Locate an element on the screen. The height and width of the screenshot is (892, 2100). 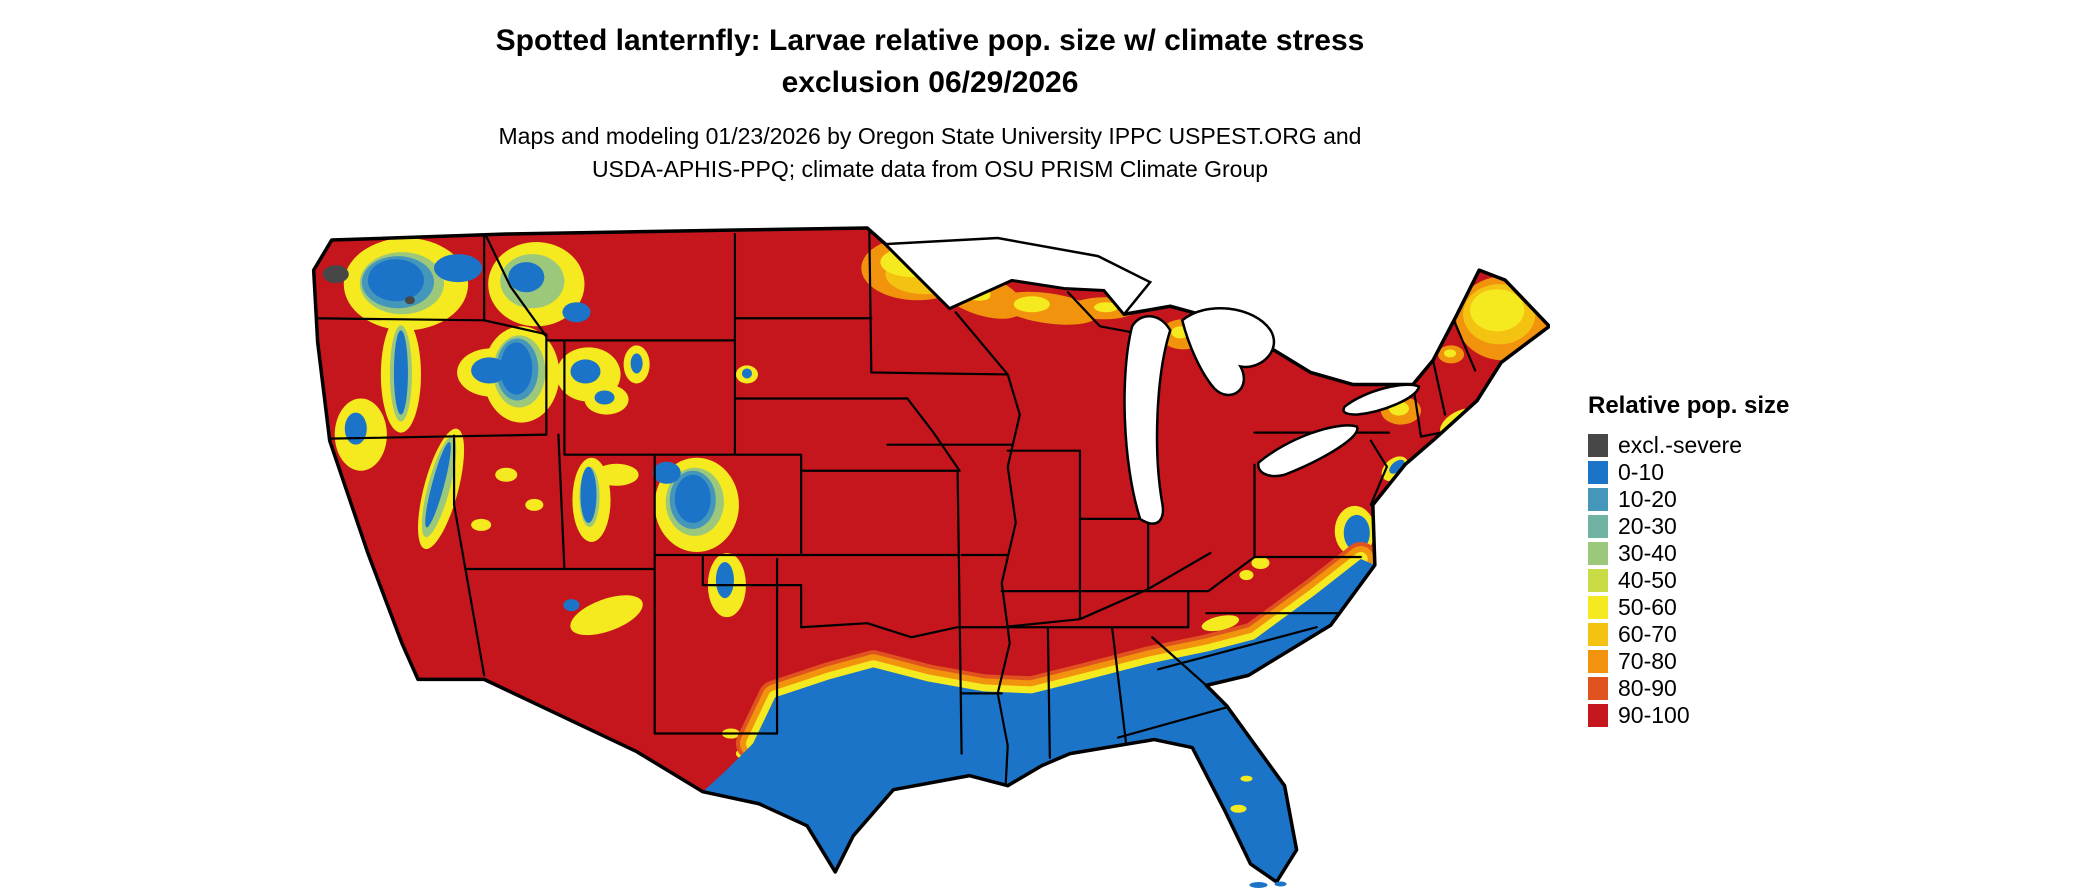
legend-item: excl.-severe is located at coordinates (1688, 445).